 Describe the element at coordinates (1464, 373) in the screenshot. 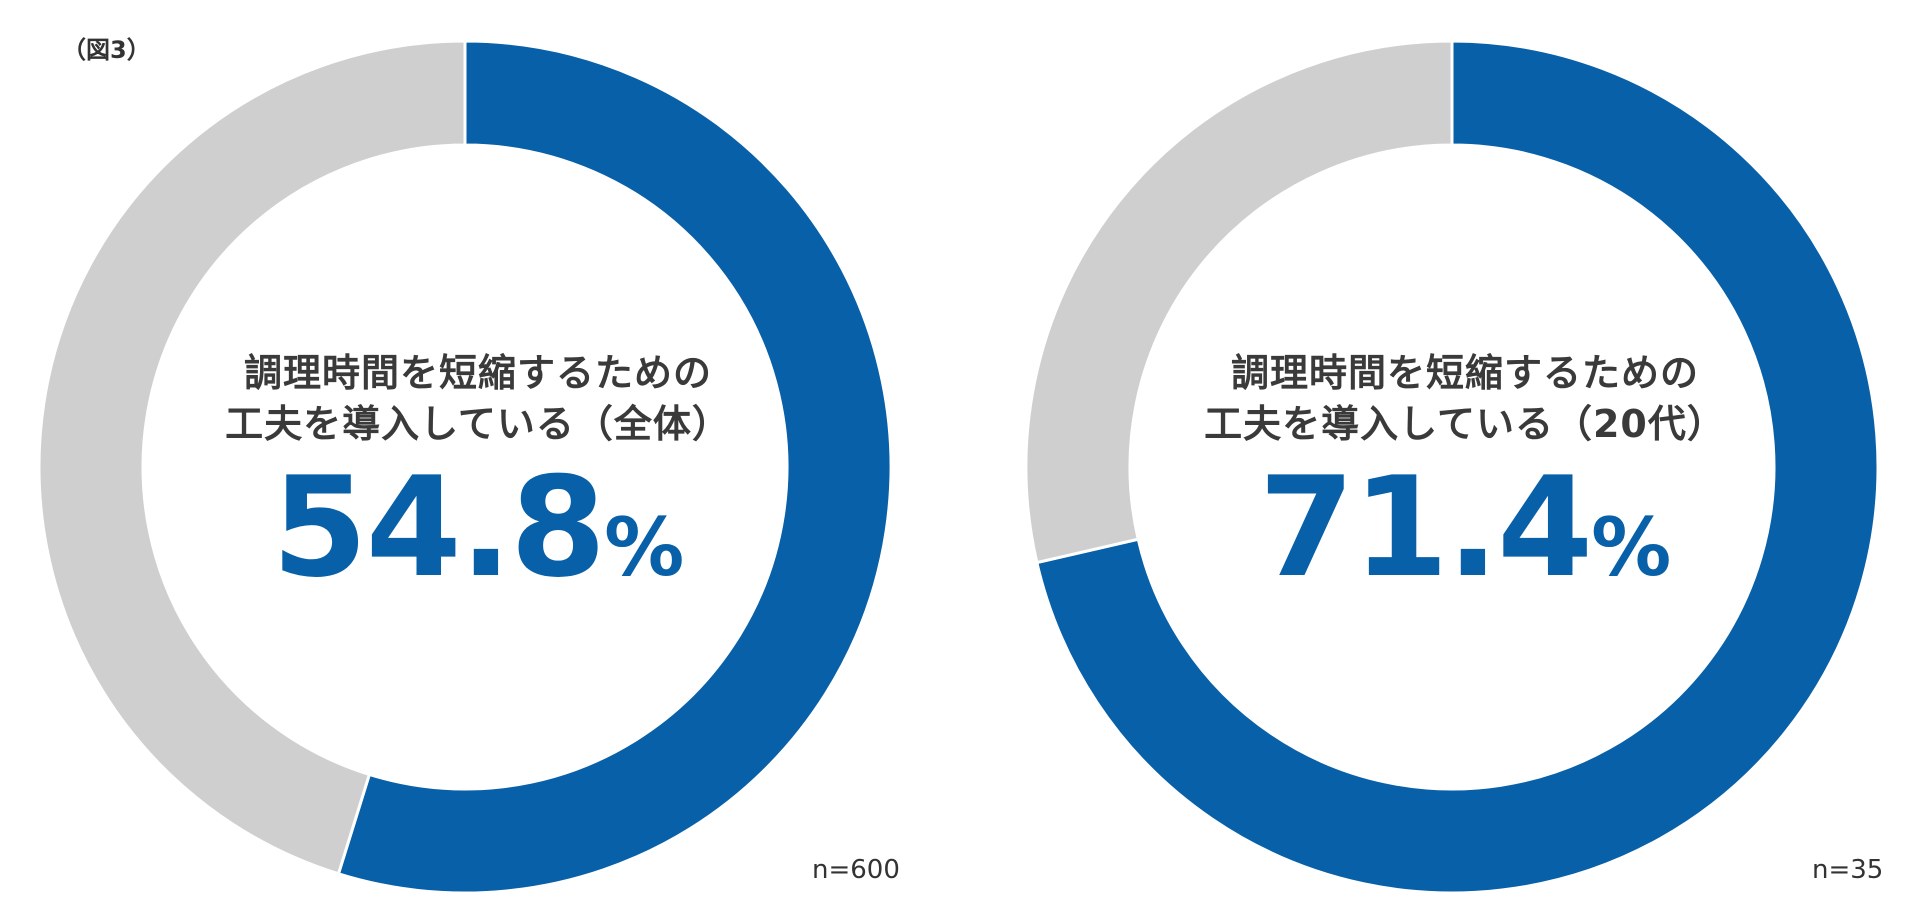

I see `chart-20s-title-line1: 調理時間を短縮するための` at that location.